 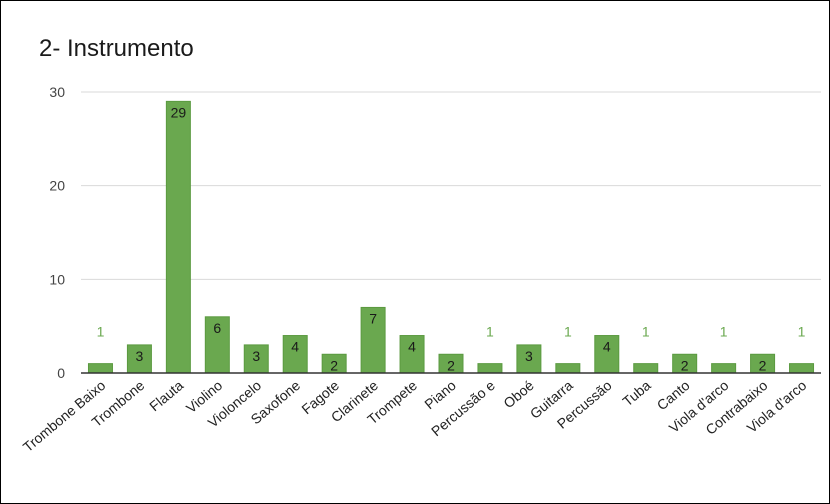 I want to click on data-label: 29, so click(x=179, y=112).